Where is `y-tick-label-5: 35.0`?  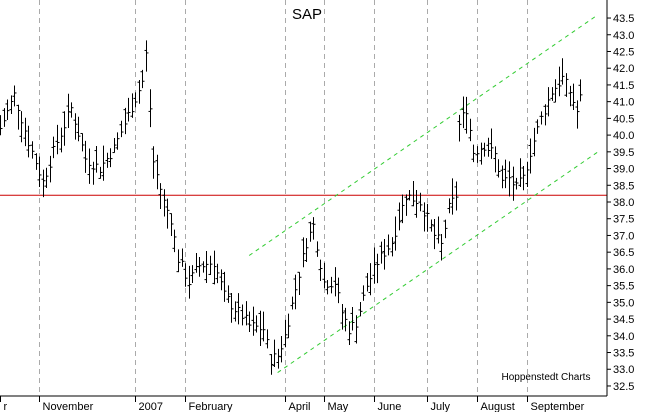 y-tick-label-5: 35.0 is located at coordinates (623, 303).